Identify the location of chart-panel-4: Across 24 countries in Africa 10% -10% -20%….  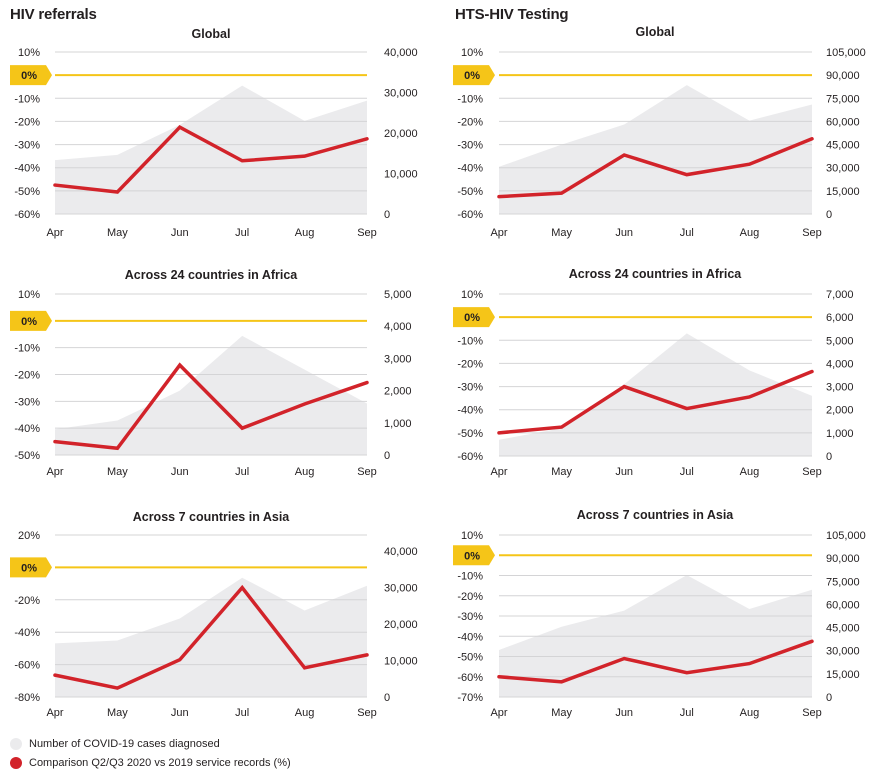
(653, 372).